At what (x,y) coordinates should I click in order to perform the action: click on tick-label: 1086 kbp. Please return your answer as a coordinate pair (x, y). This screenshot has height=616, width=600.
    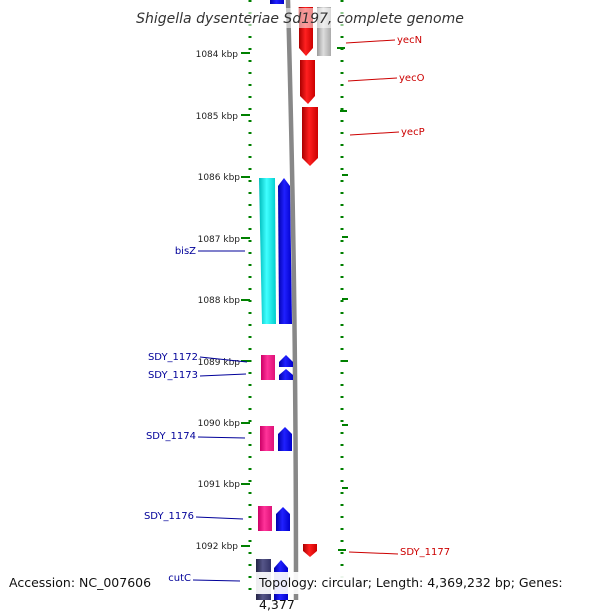
    Looking at the image, I should click on (219, 178).